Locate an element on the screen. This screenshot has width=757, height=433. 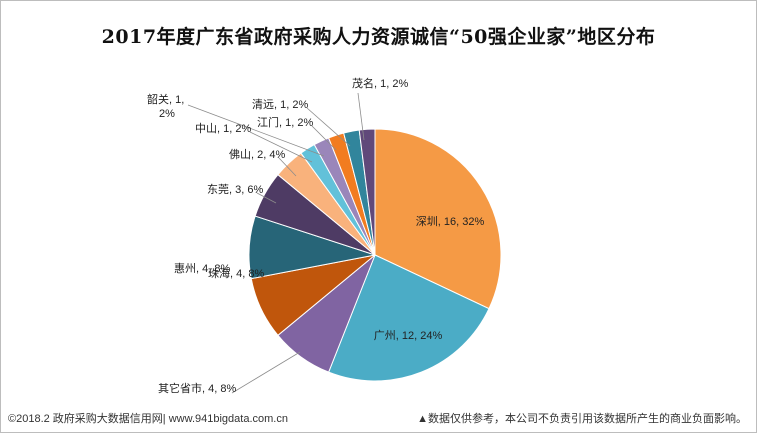
leader-line-茂名 is located at coordinates (361, 116).